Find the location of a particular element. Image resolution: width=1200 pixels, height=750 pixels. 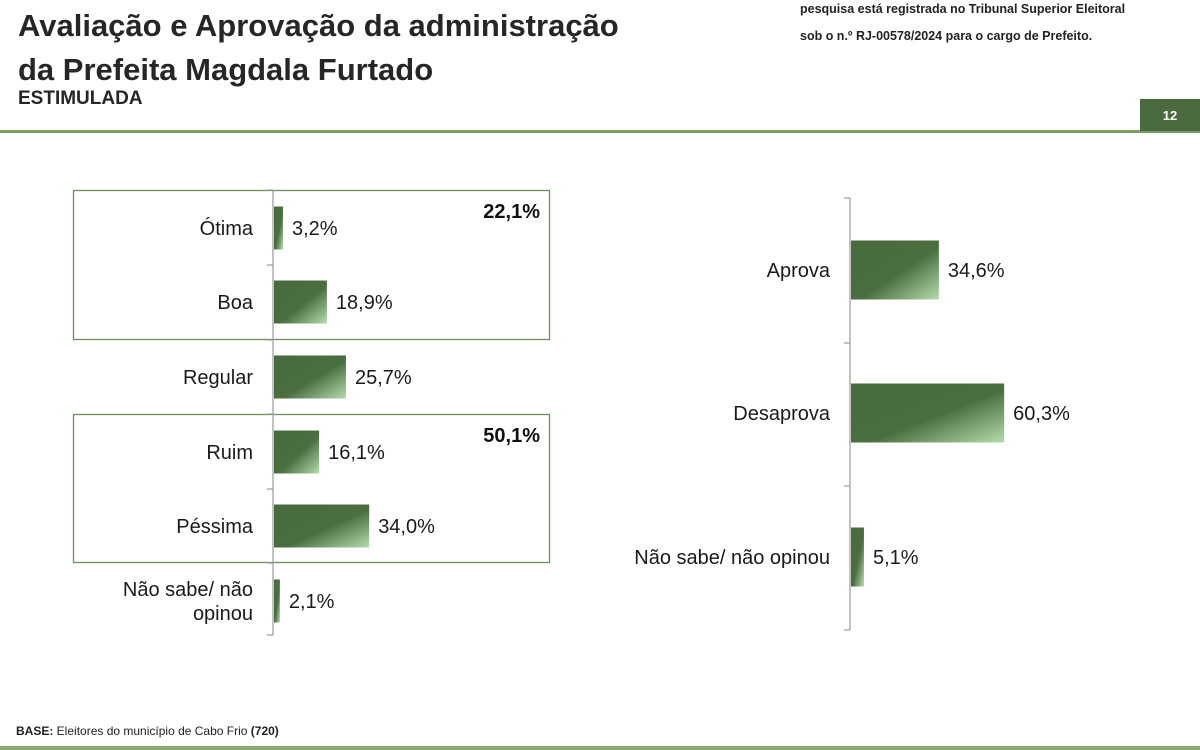

category-label: Ruim is located at coordinates (229, 453).